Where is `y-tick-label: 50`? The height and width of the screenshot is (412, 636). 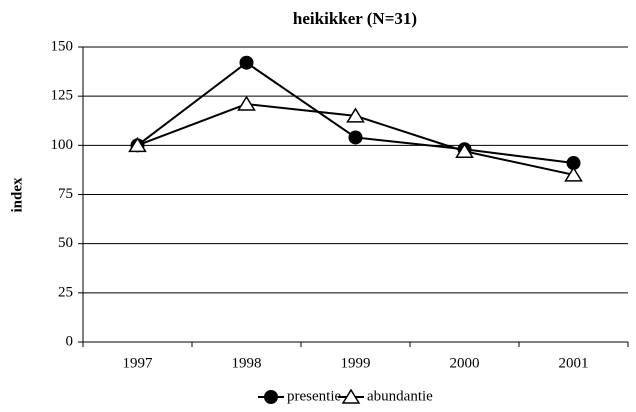 y-tick-label: 50 is located at coordinates (65, 243).